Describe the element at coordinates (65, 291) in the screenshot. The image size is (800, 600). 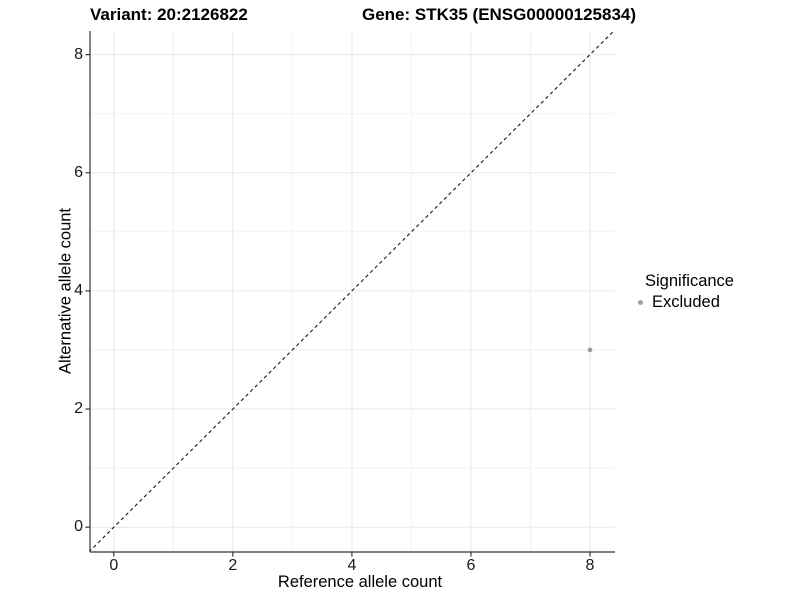
I see `y-axis-title: Alternative allele count` at that location.